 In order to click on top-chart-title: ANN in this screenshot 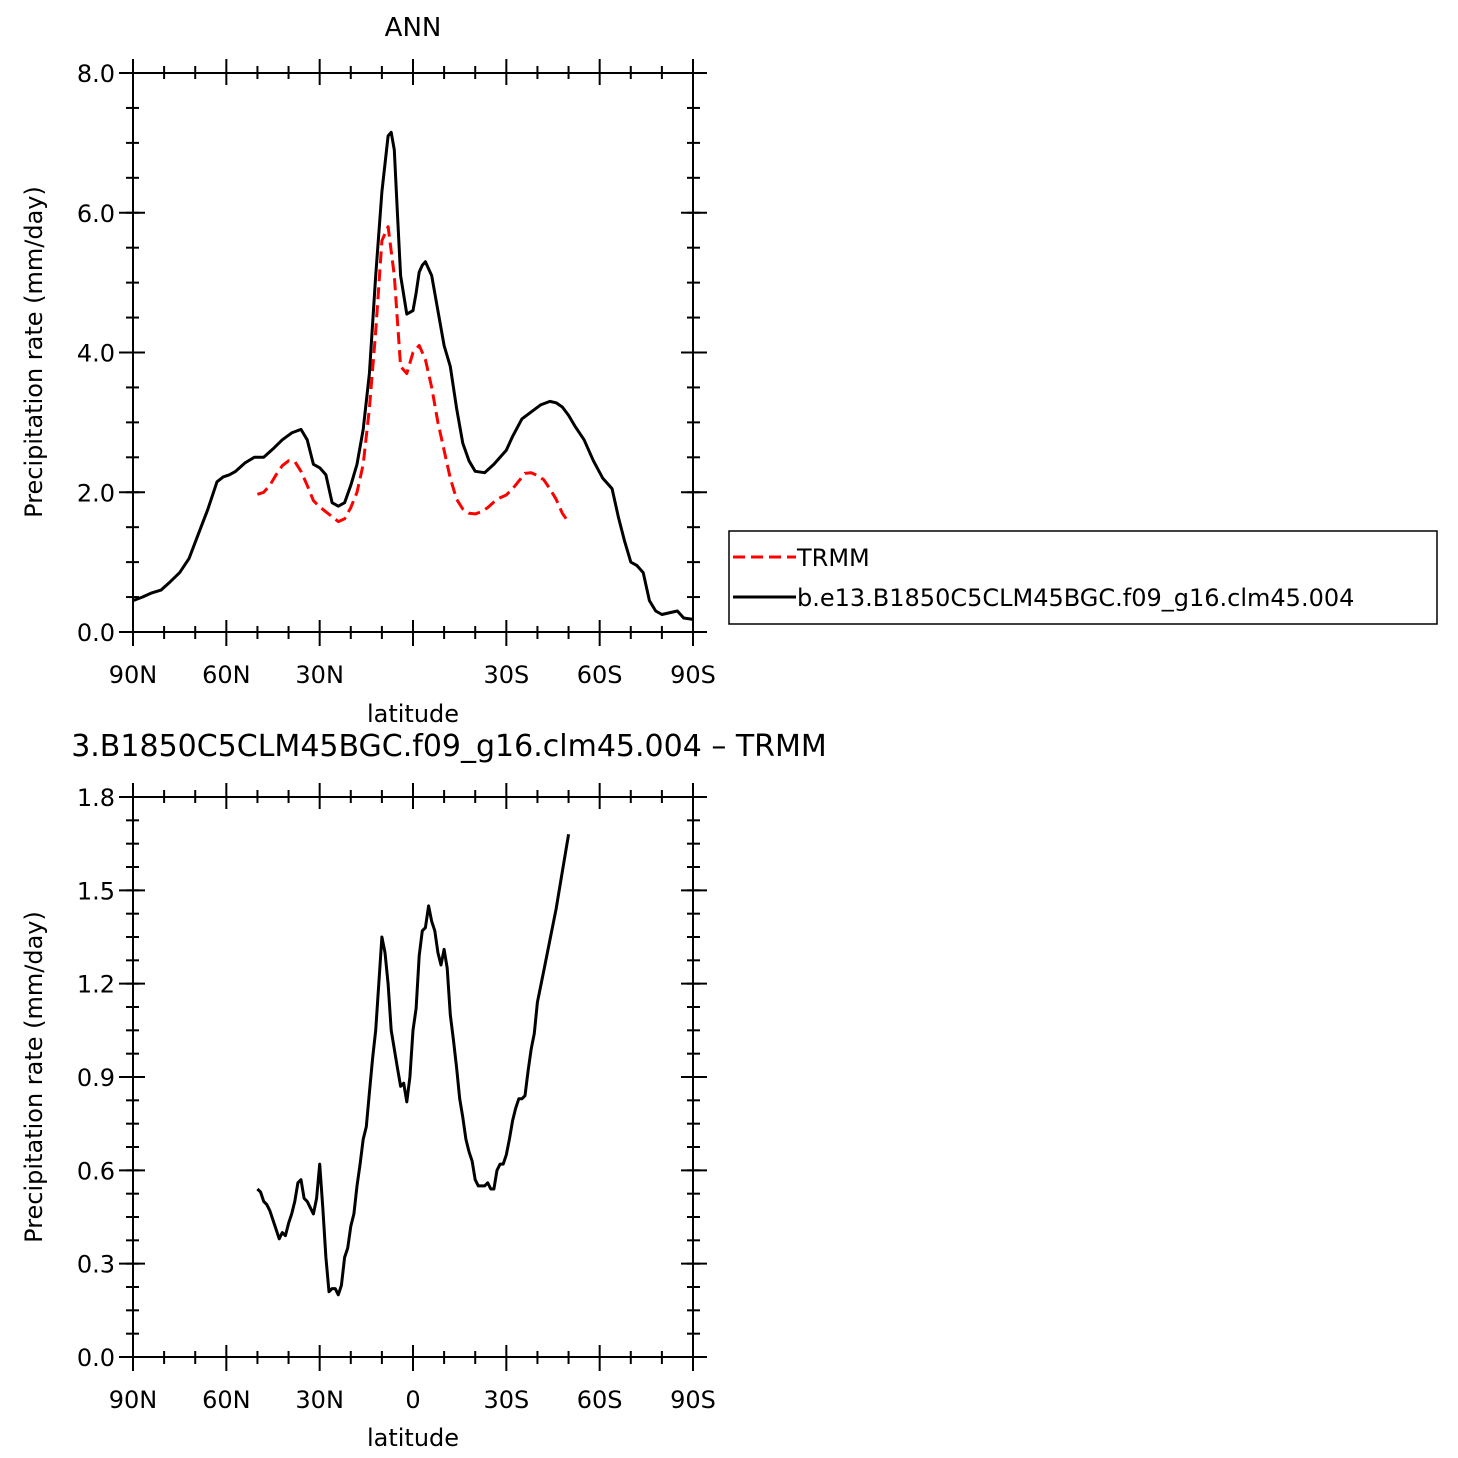, I will do `click(413, 28)`.